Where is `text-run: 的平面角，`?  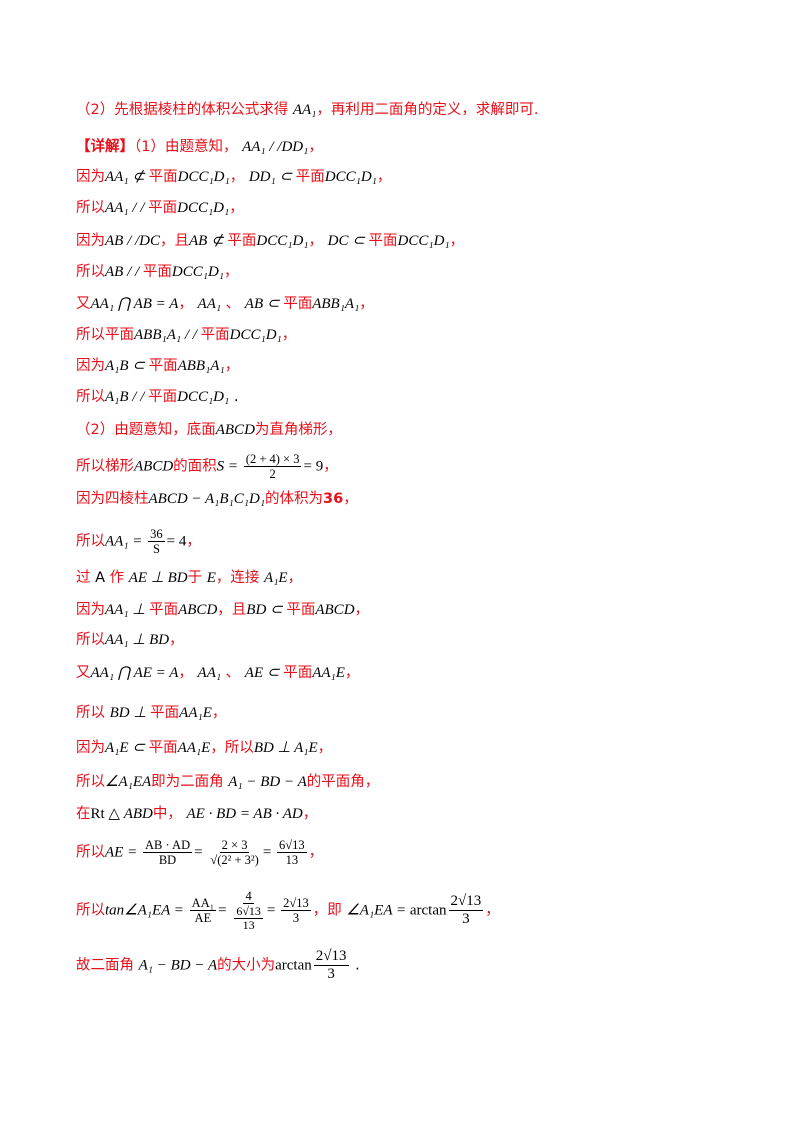 text-run: 的平面角， is located at coordinates (343, 782).